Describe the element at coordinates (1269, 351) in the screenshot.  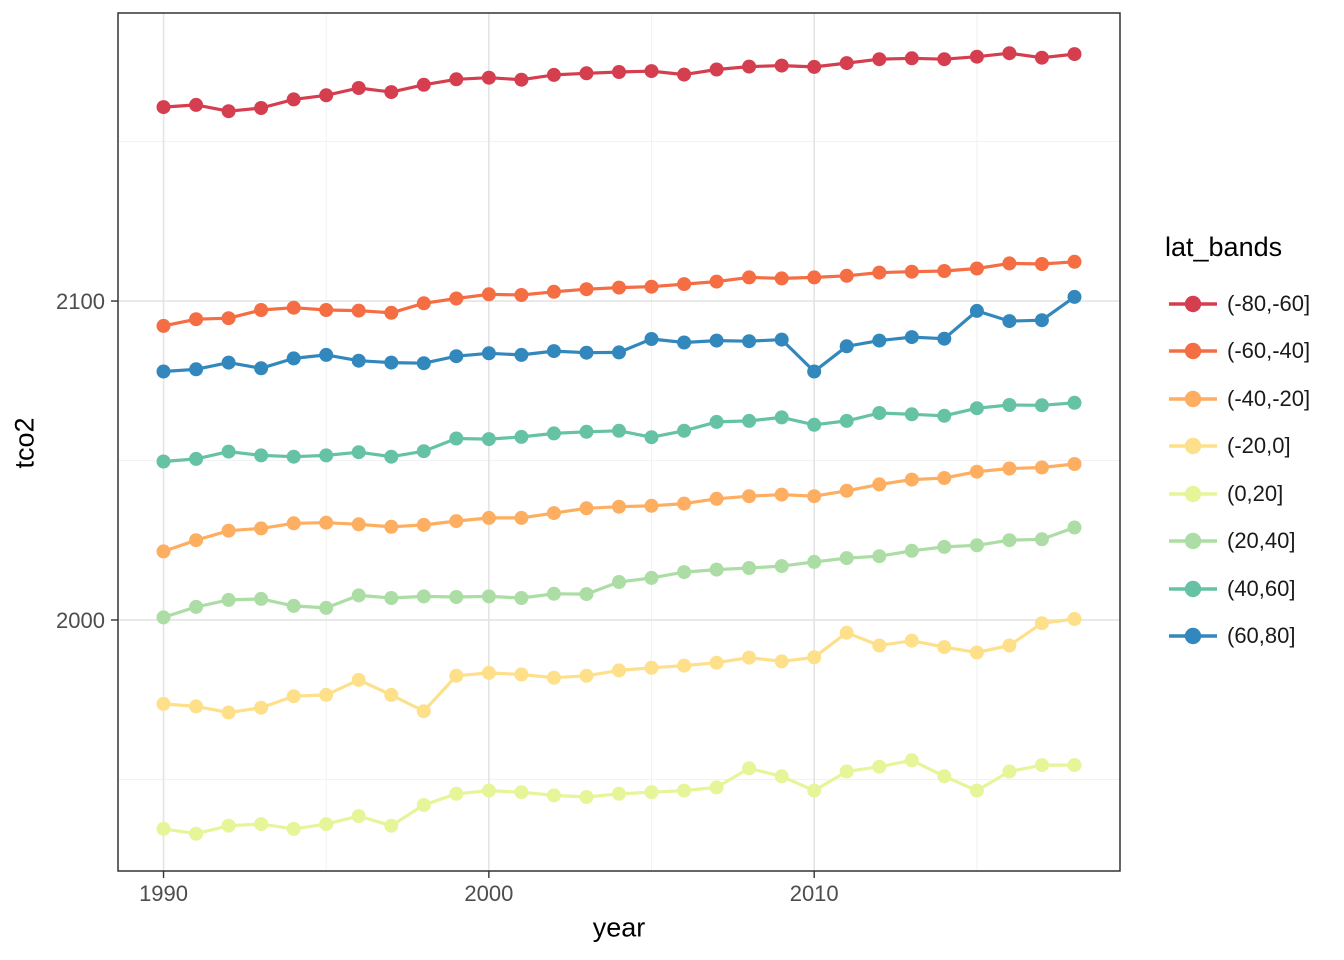
I see `legend-item-label: (-60,-40]` at that location.